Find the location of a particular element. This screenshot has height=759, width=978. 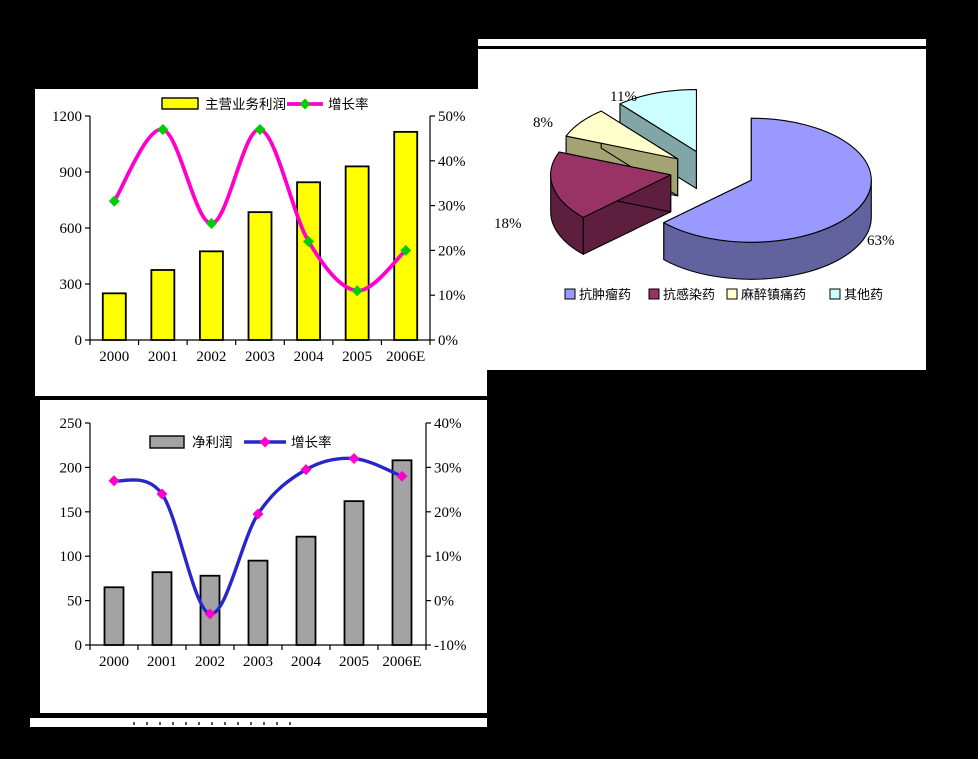

pie-pct-label: 11% is located at coordinates (623, 97).